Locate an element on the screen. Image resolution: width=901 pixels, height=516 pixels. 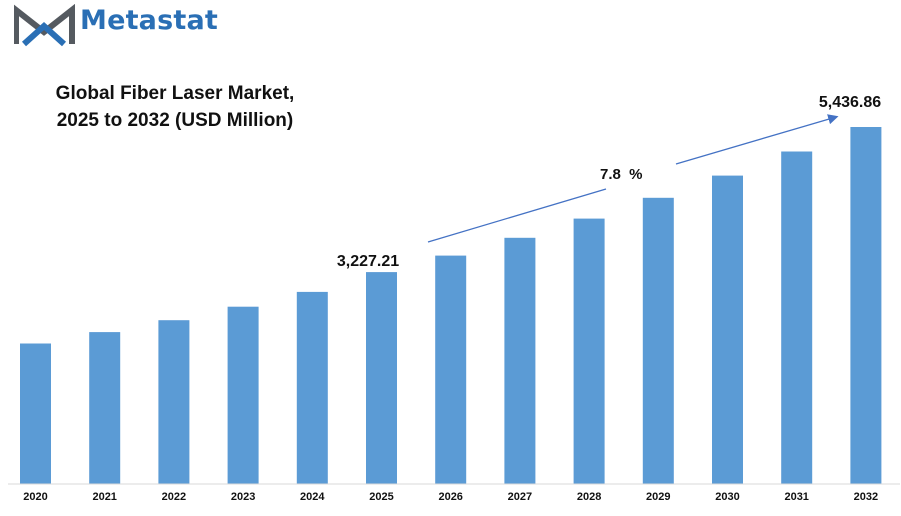
start-value-label: 3,227.21 is located at coordinates (368, 261).